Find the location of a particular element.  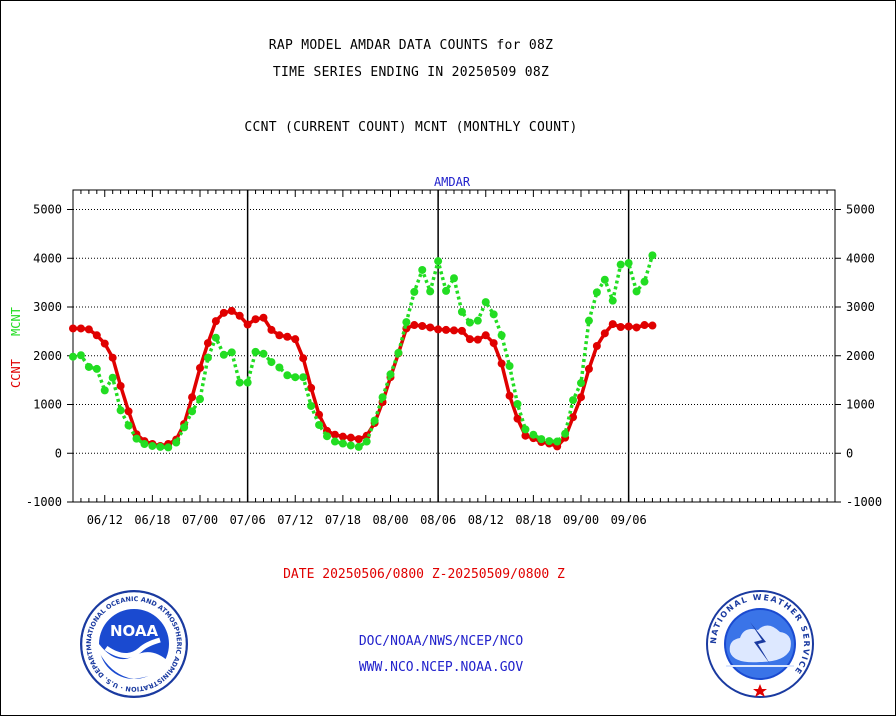

org-path-link: DOC/NOAA/NWS/NCEP/NCO is located at coordinates (441, 641).